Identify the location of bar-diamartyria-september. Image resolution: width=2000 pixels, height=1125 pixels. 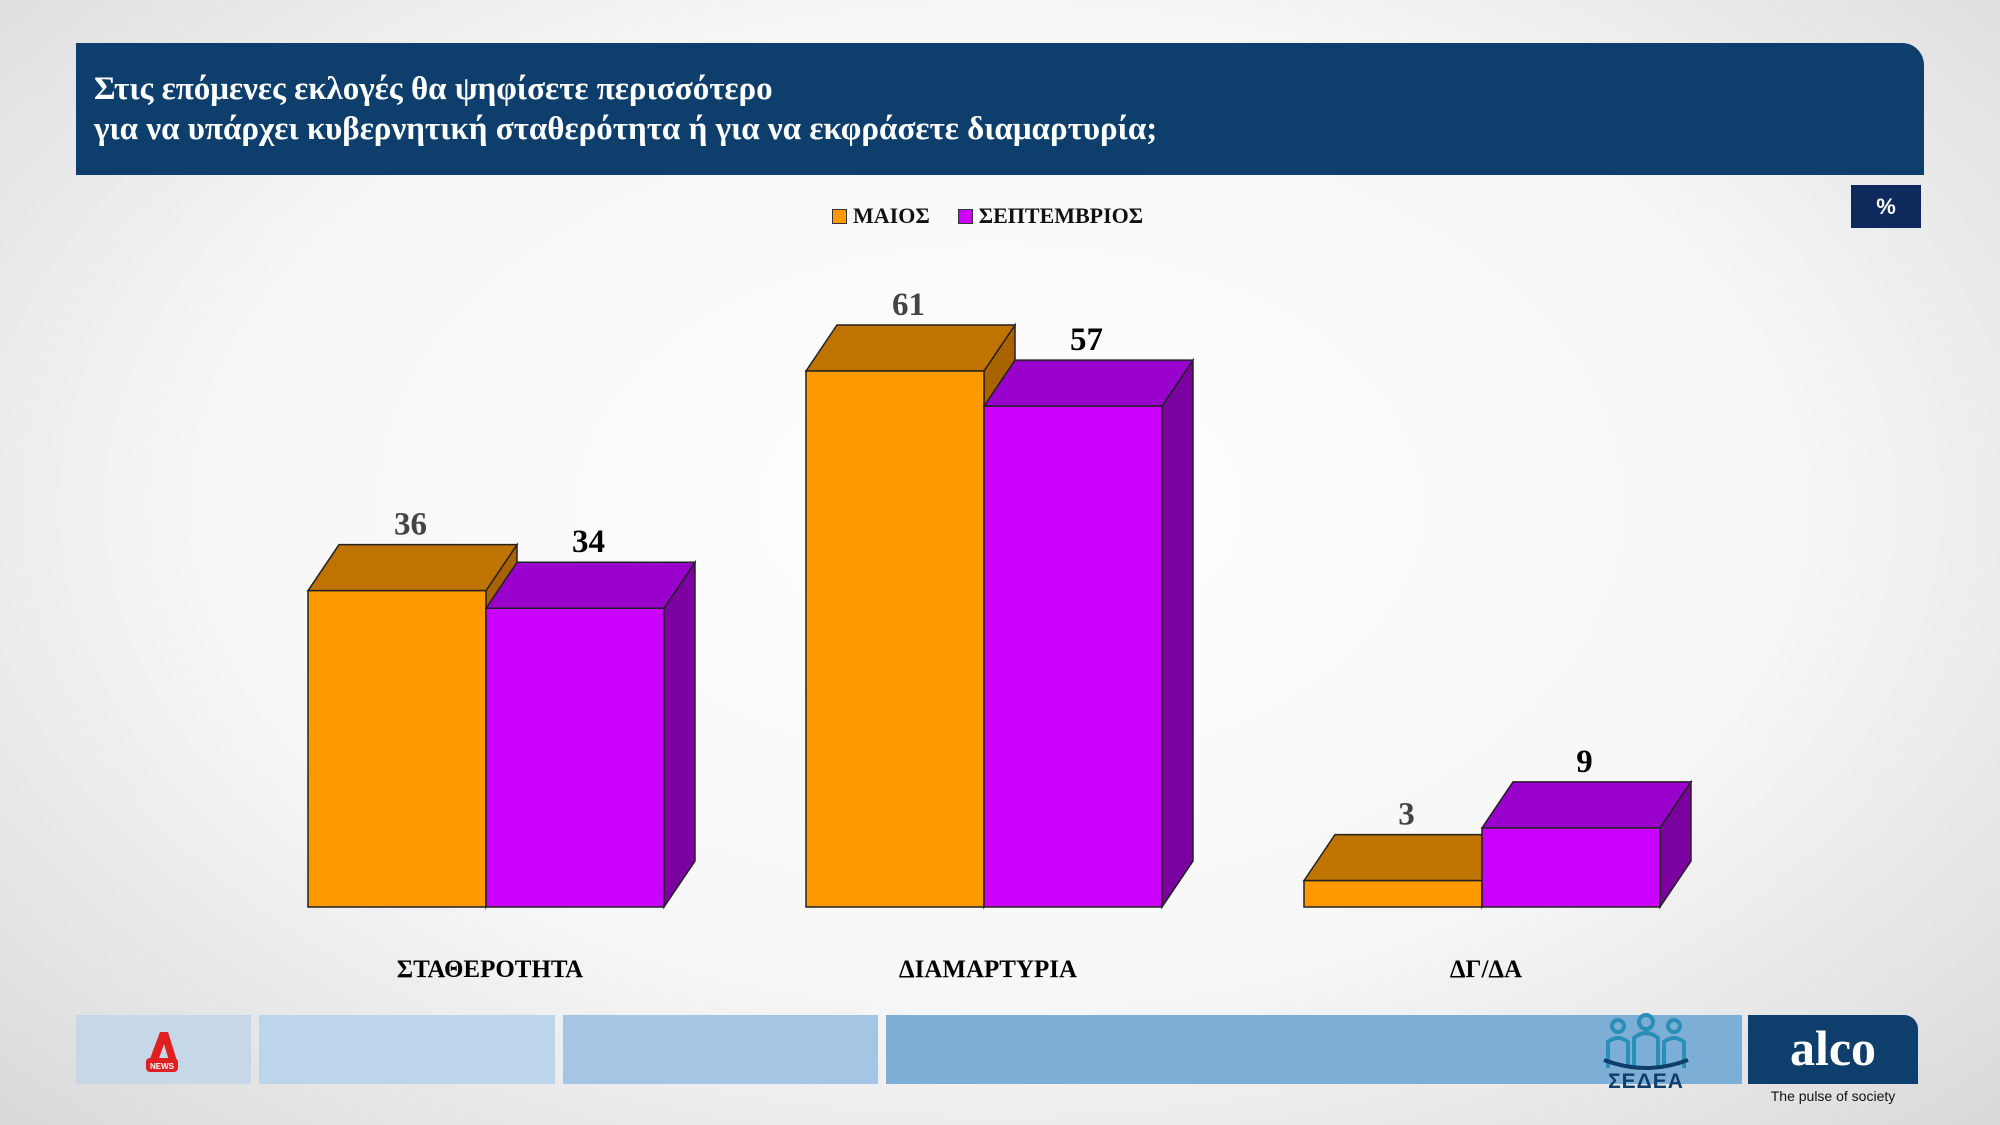
(1073, 656).